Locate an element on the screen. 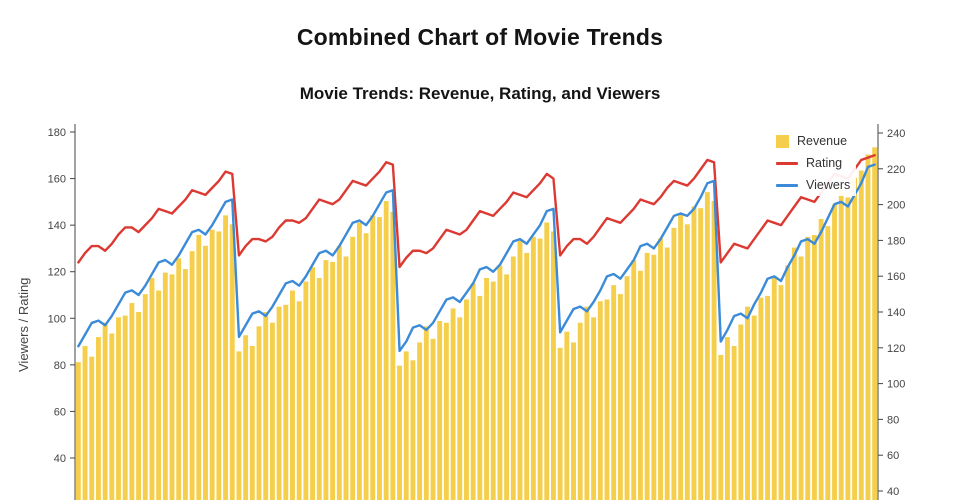 Image resolution: width=960 pixels, height=500 pixels. right-axis-tick-label: 40 is located at coordinates (893, 492).